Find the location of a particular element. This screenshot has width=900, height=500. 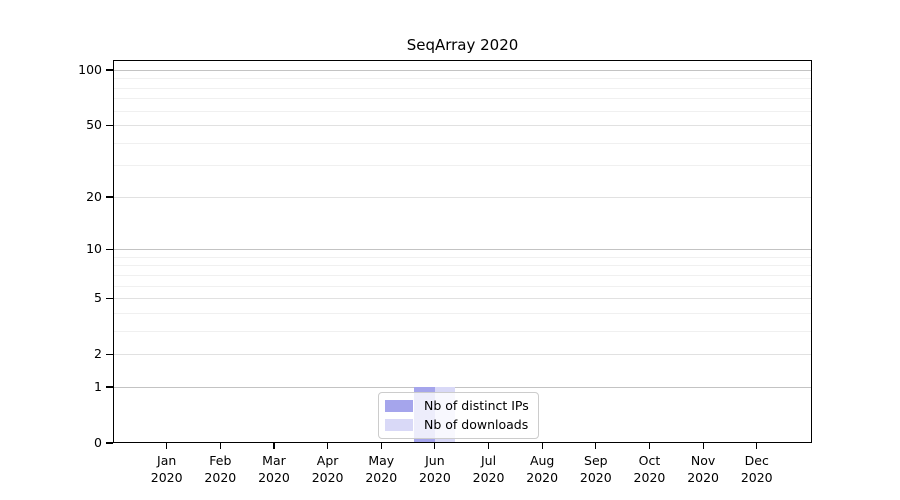

x-tick-label: Nov 2020 is located at coordinates (703, 469).